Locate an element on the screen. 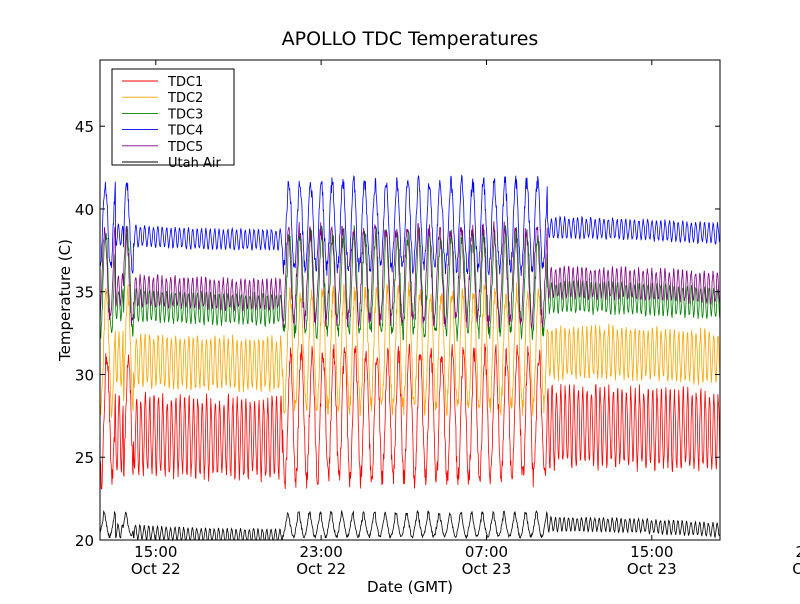 The width and height of the screenshot is (800, 604). series-line-tdc5 is located at coordinates (410, 275).